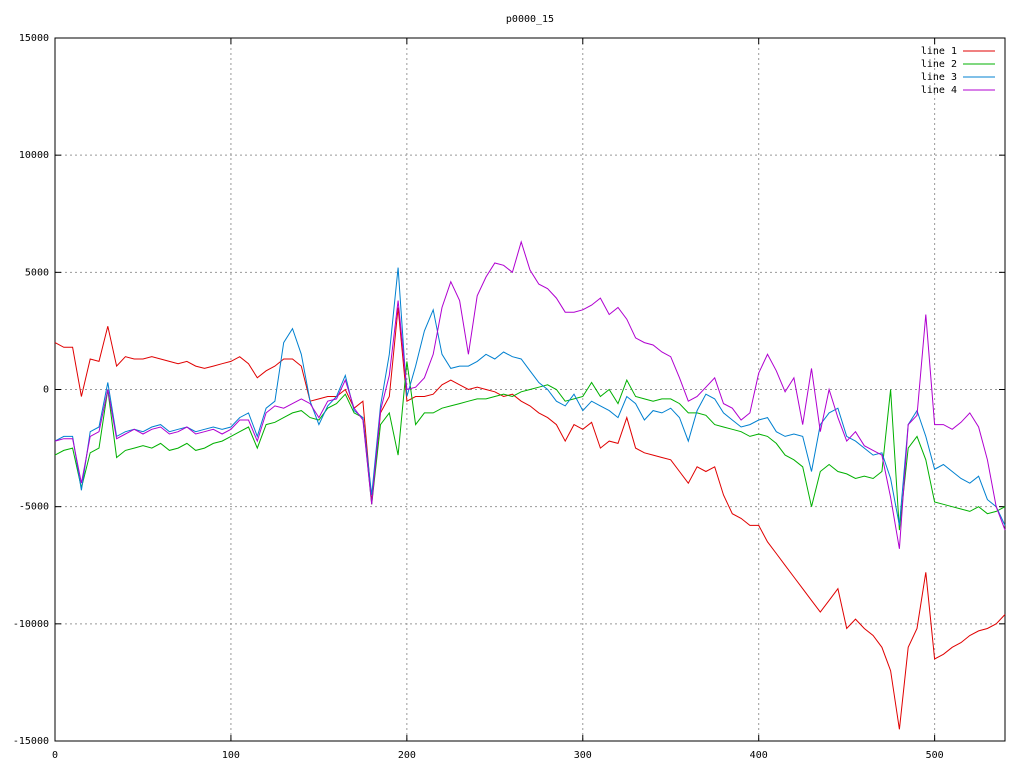  What do you see at coordinates (34, 155) in the screenshot?
I see `y-tick-label: 10000` at bounding box center [34, 155].